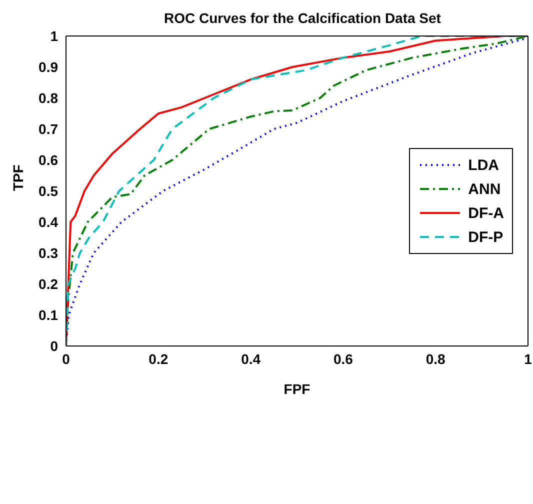  I want to click on y-tick-label: 0.9, so click(48, 66).